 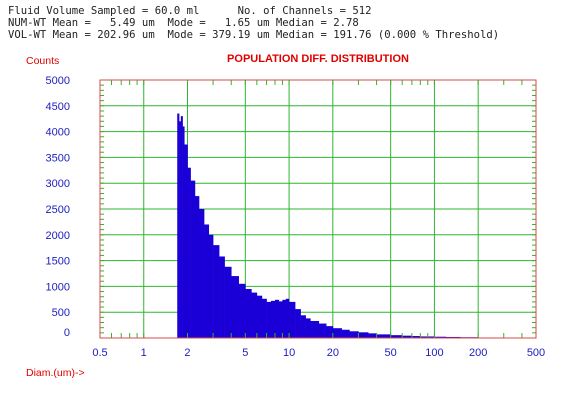 I want to click on x-tick-label: 0.5, so click(x=99, y=353).